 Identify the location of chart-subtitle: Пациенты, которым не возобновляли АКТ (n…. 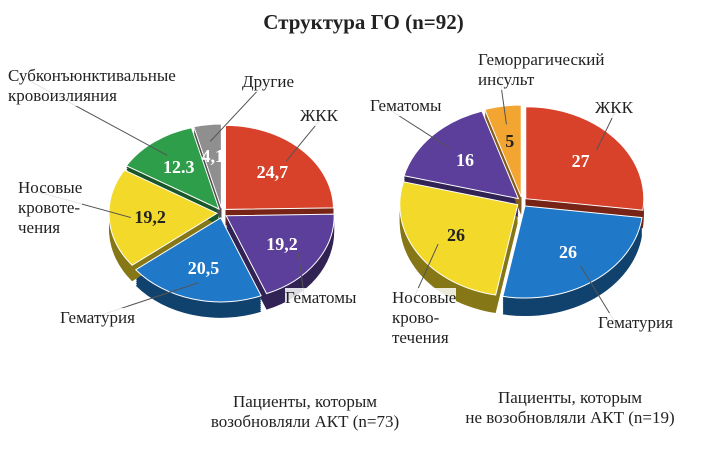
(570, 407).